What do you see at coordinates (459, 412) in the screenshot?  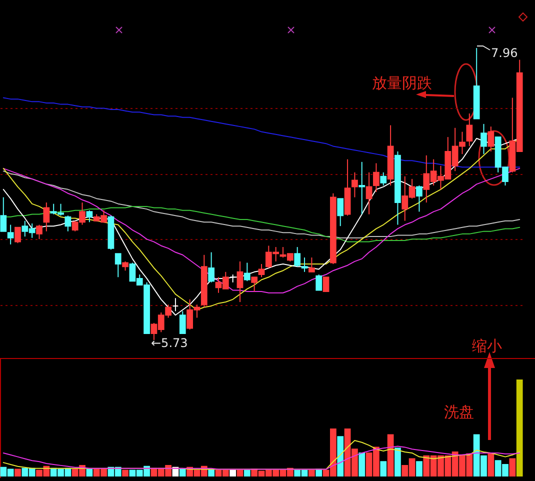 I see `annotation: 洗盘` at bounding box center [459, 412].